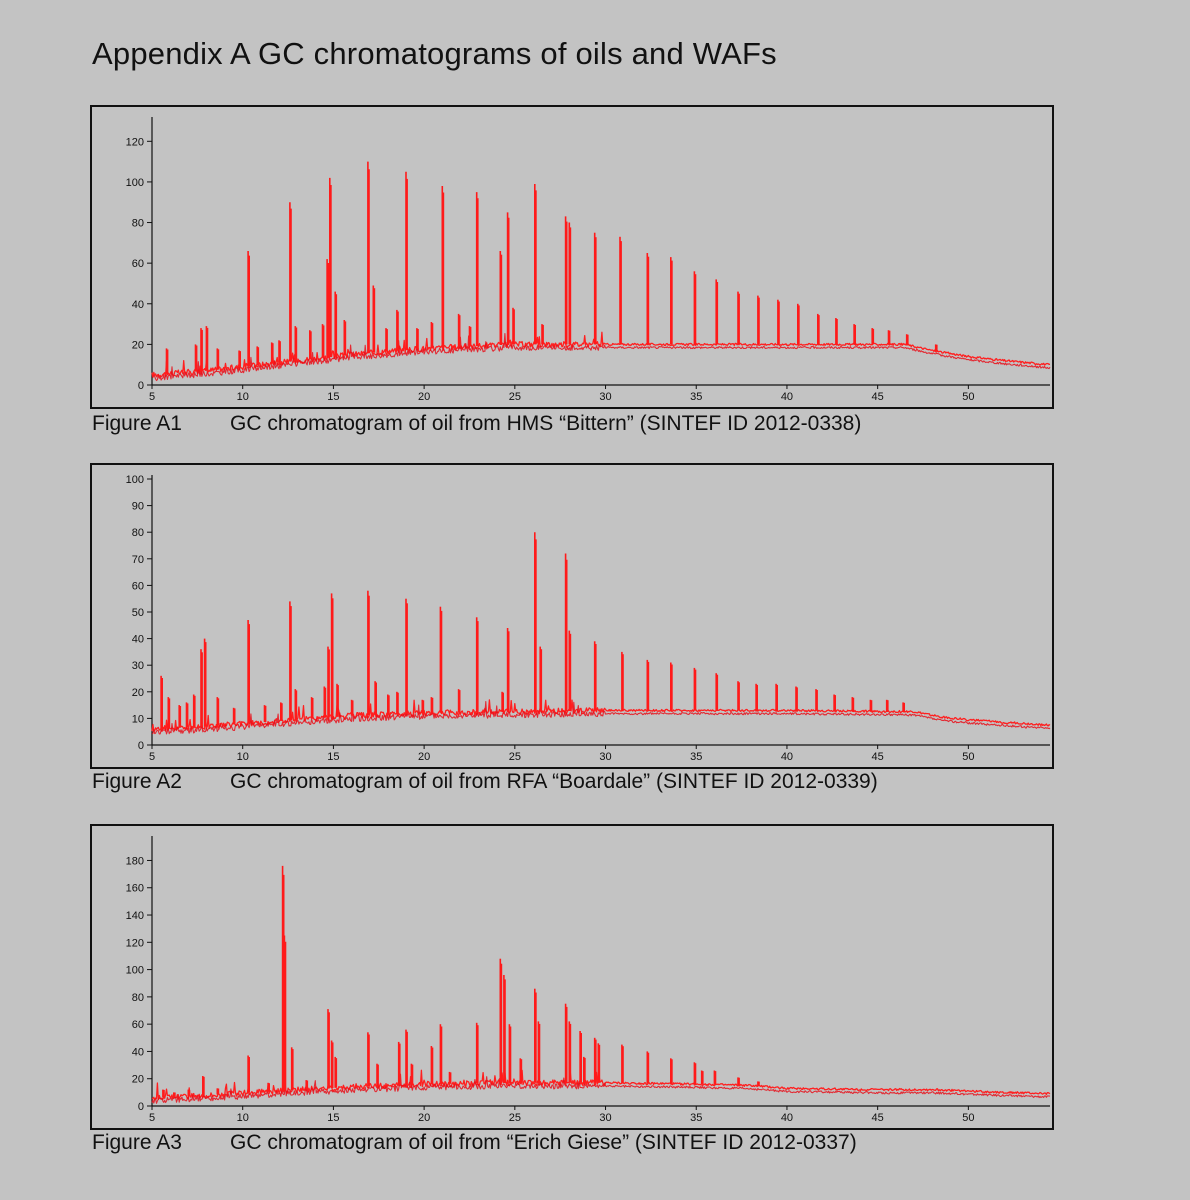  Describe the element at coordinates (138, 719) in the screenshot. I see `y-tick-label: 10` at that location.